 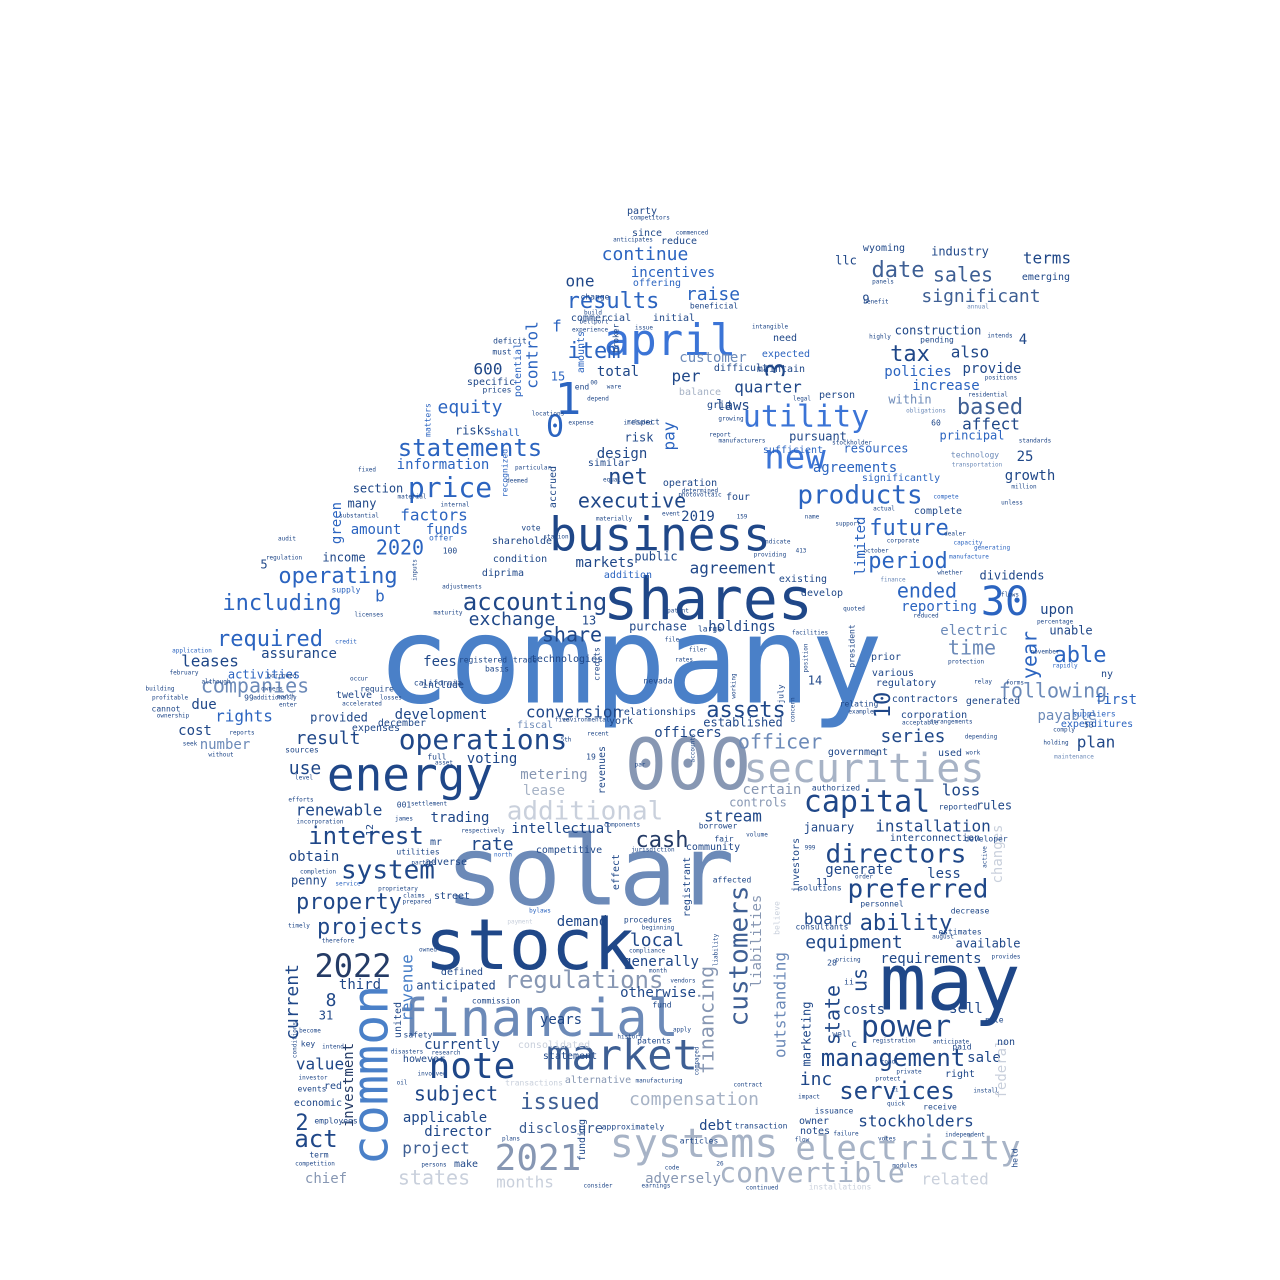 I want to click on word-able: able, so click(x=1080, y=655).